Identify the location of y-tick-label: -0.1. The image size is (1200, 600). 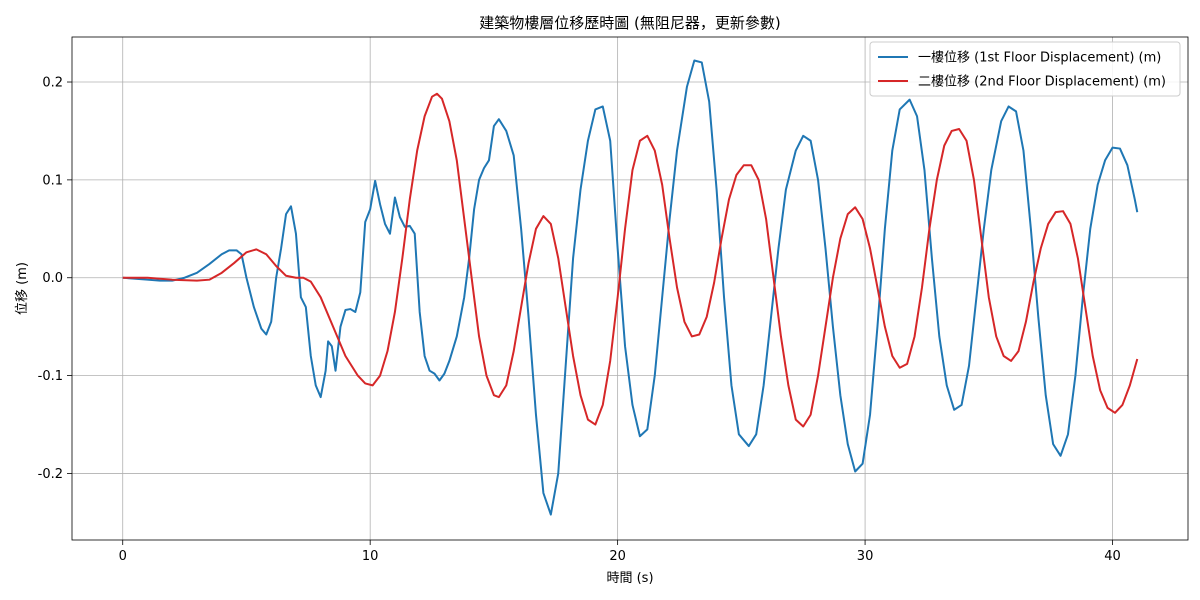
(50, 376).